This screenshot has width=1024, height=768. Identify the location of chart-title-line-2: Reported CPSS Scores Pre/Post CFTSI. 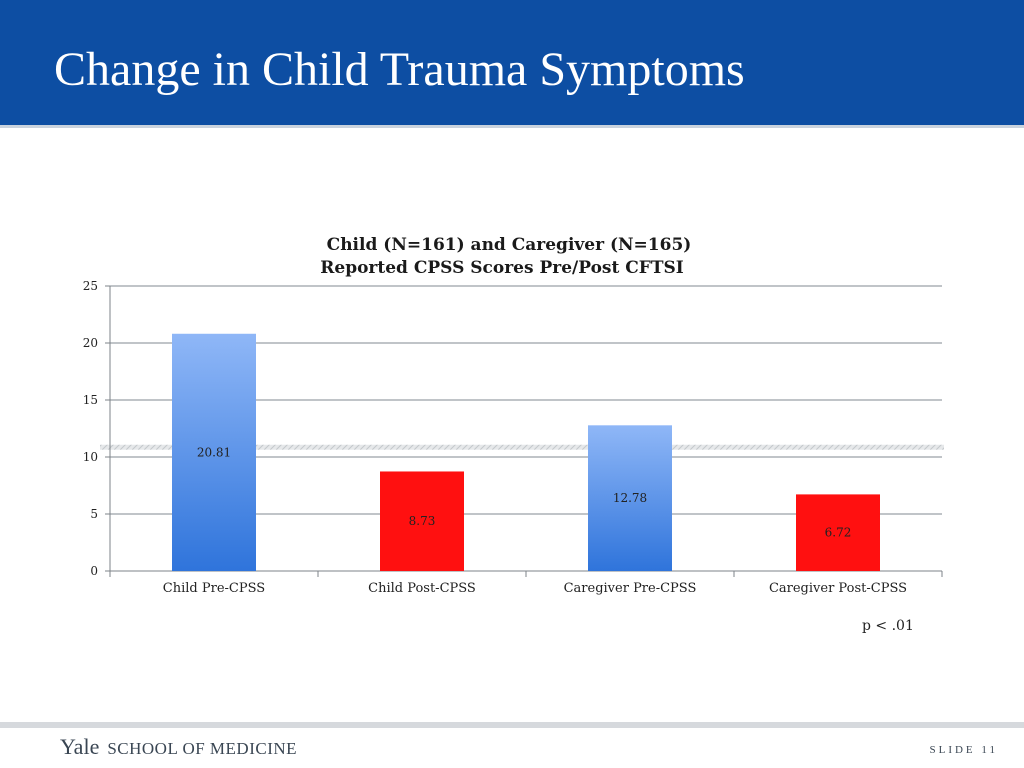
(502, 268).